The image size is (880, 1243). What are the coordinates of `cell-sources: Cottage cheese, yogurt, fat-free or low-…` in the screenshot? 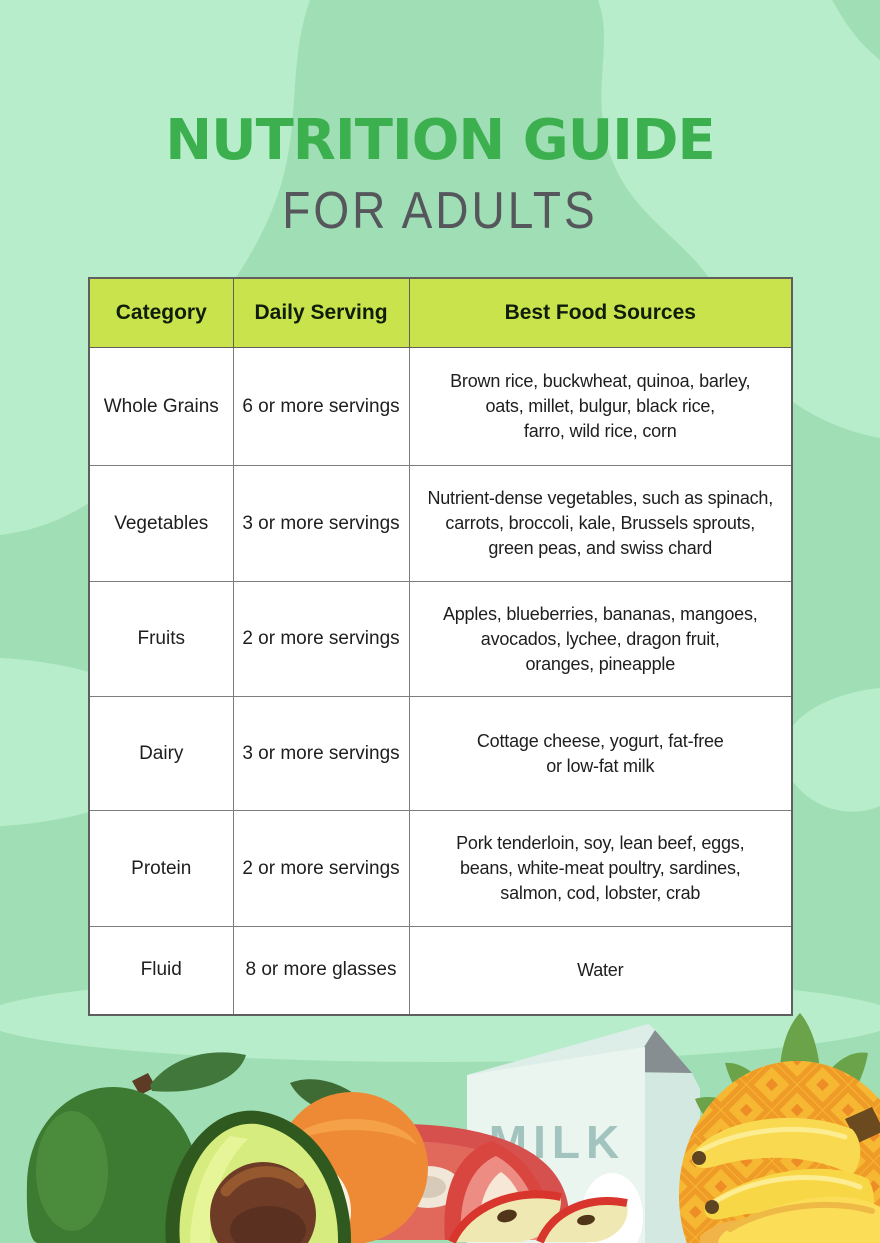 It's located at (600, 753).